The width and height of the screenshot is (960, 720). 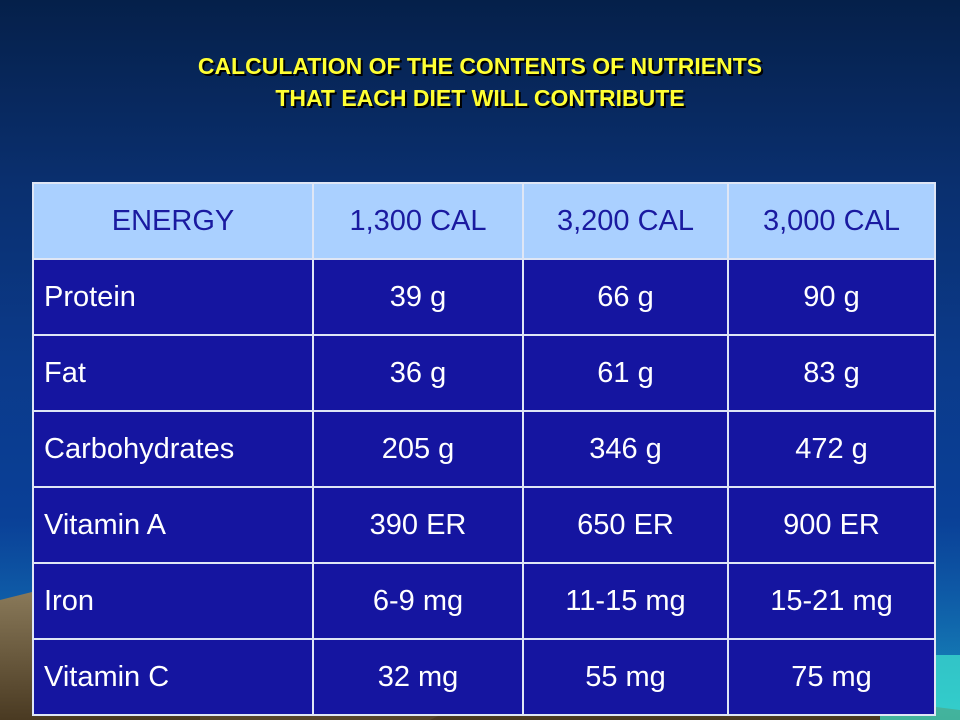 I want to click on table-cell: 61 g, so click(x=625, y=373).